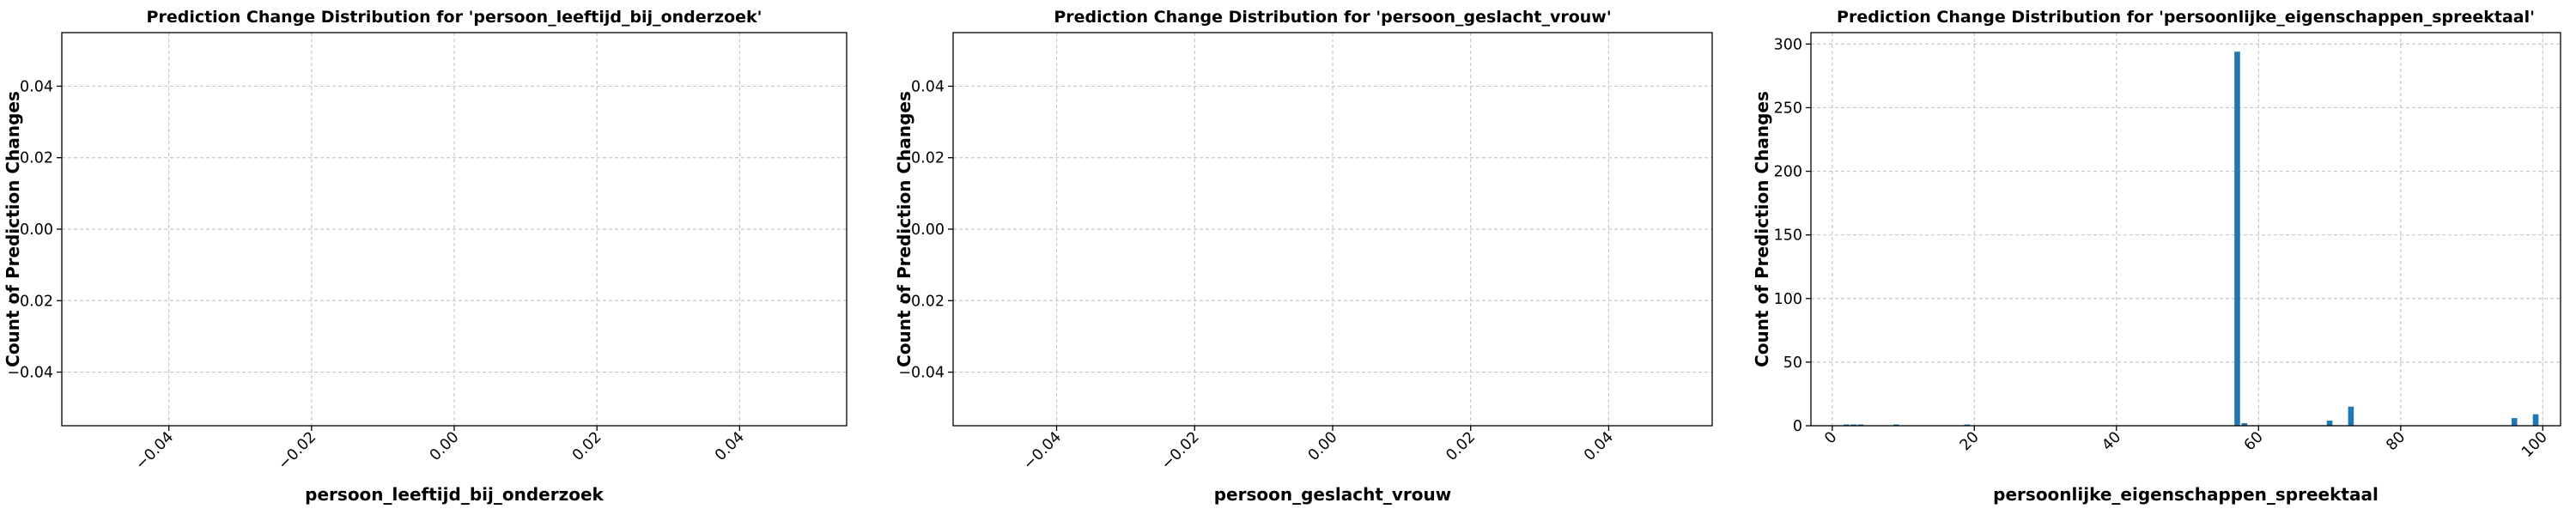 This screenshot has height=515, width=2576. What do you see at coordinates (1830, 437) in the screenshot?
I see `x-tick-label: 0` at bounding box center [1830, 437].